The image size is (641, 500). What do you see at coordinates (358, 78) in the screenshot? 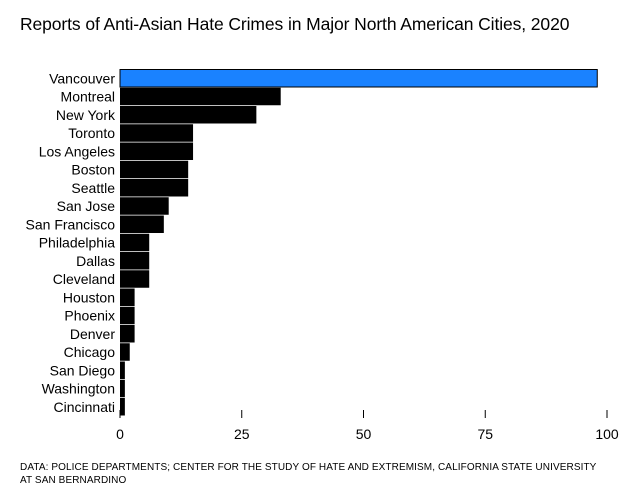
I see `bar-vancouver` at bounding box center [358, 78].